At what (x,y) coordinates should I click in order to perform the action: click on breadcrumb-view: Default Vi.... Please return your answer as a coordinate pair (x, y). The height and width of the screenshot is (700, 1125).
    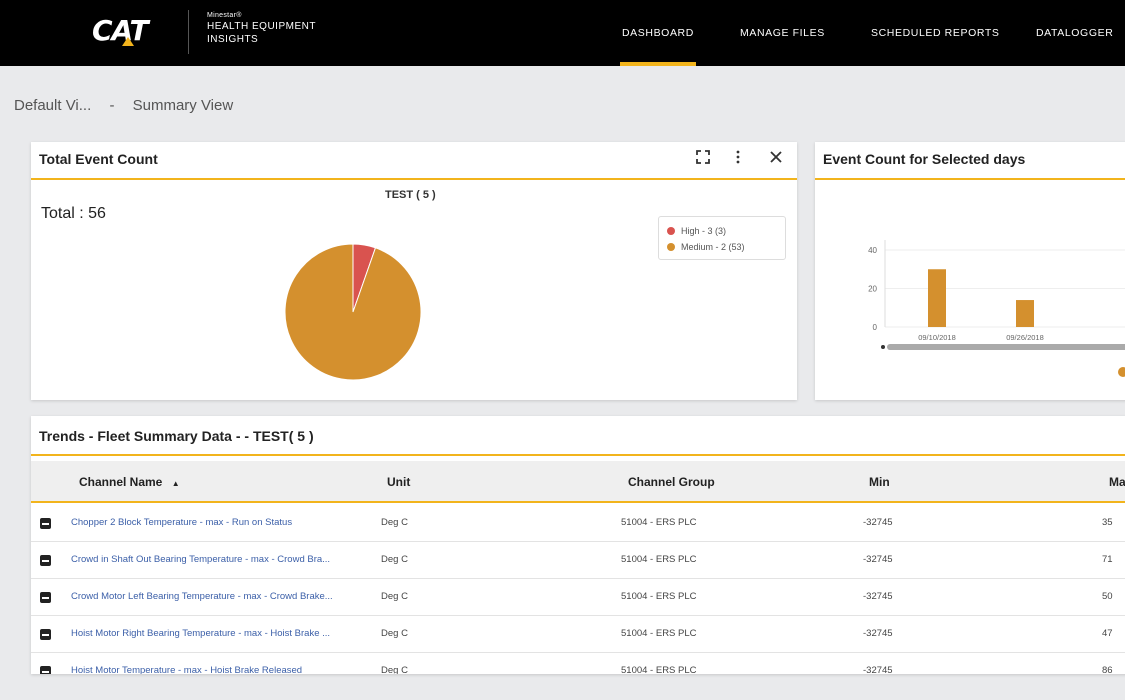
    Looking at the image, I should click on (53, 105).